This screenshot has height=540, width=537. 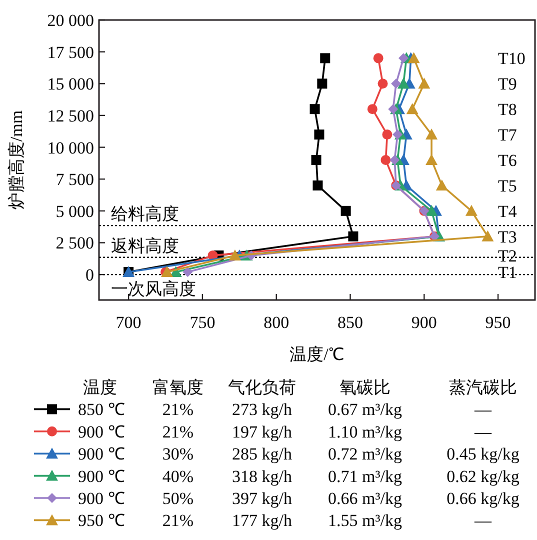 I want to click on y-tick-label: 20 000, so click(x=70, y=20).